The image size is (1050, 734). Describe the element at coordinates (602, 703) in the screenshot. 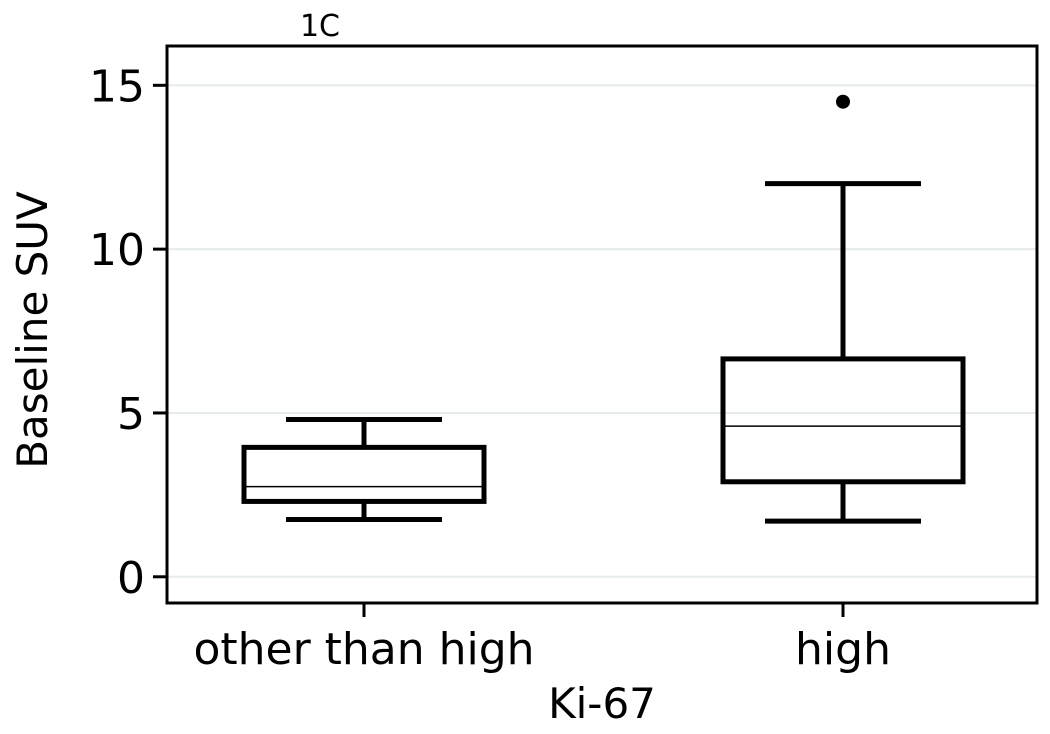

I see `x-axis-title: Ki-67` at that location.